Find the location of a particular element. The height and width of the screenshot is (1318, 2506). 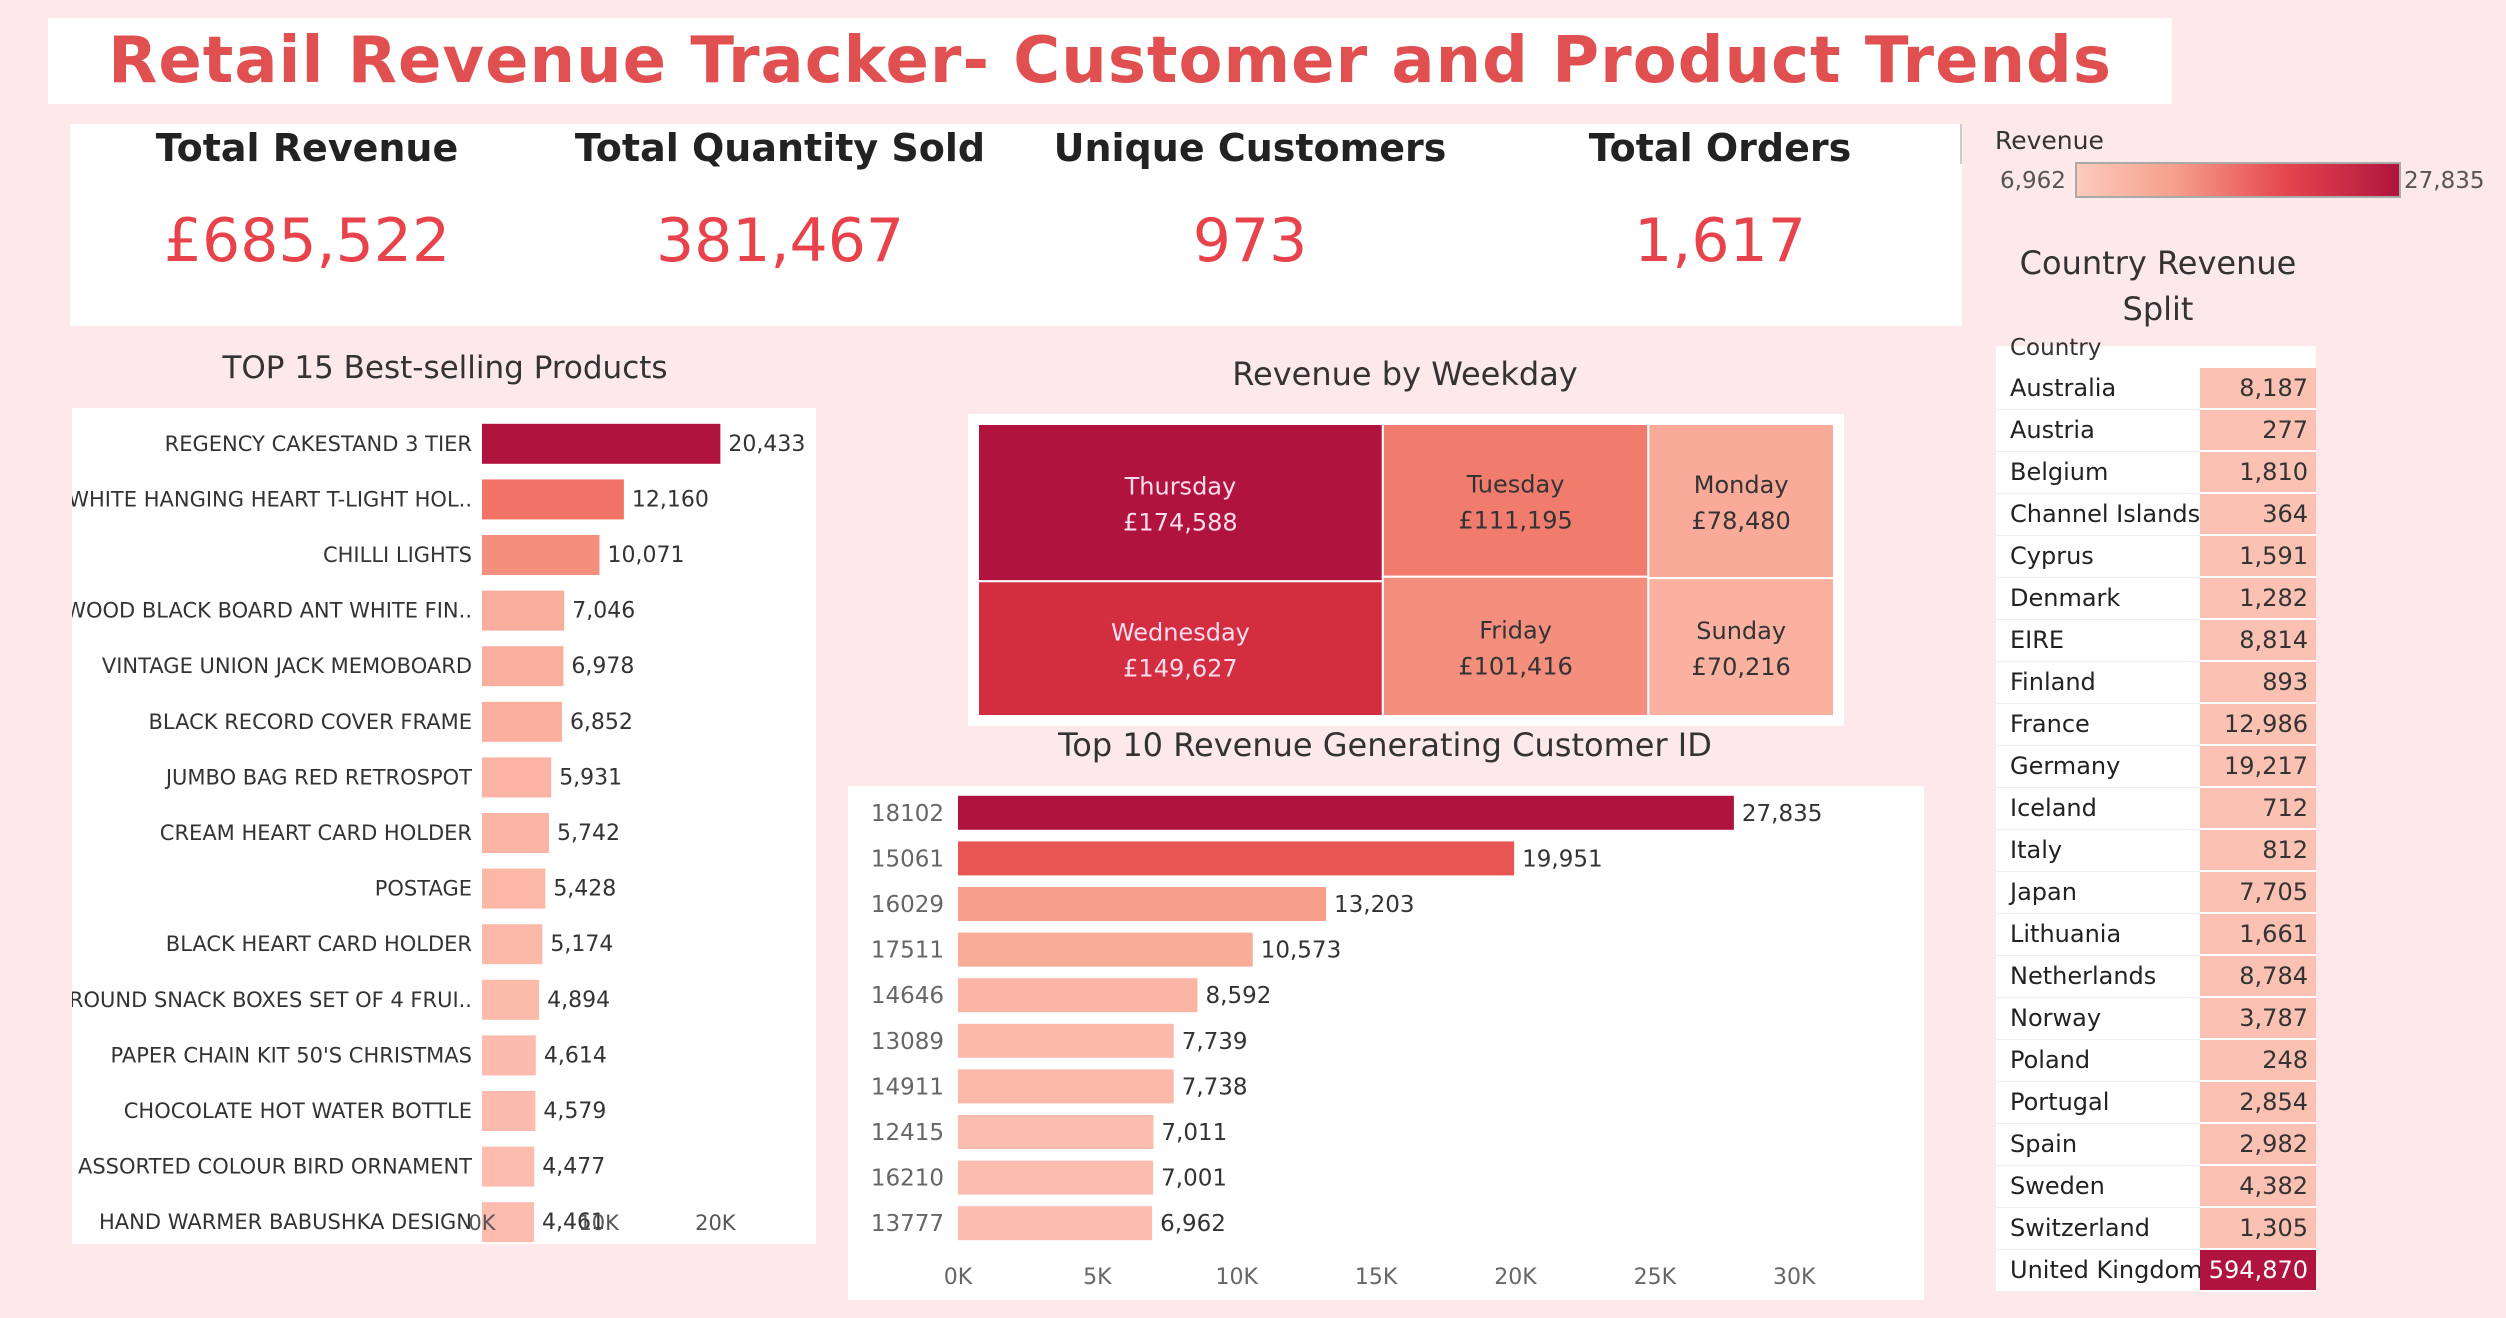

country-row: Netherlands 8,784 is located at coordinates (2156, 977).